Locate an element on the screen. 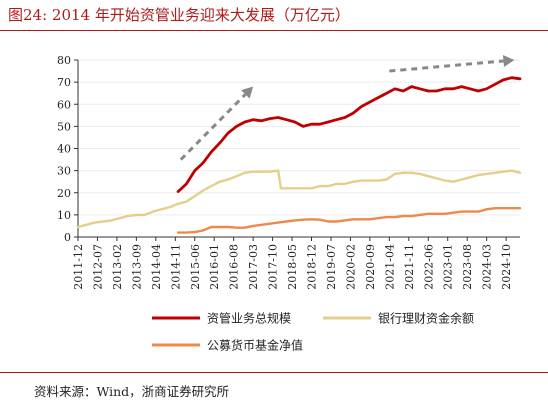  x-tick-label: 2023-08 is located at coordinates (467, 267).